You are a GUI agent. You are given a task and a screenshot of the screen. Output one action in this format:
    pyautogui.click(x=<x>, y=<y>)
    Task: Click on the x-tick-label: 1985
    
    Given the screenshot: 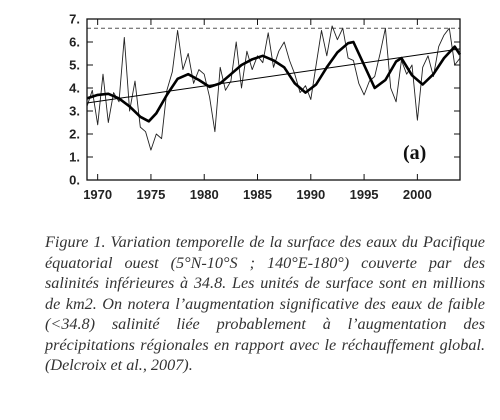 What is the action you would take?
    pyautogui.click(x=257, y=194)
    